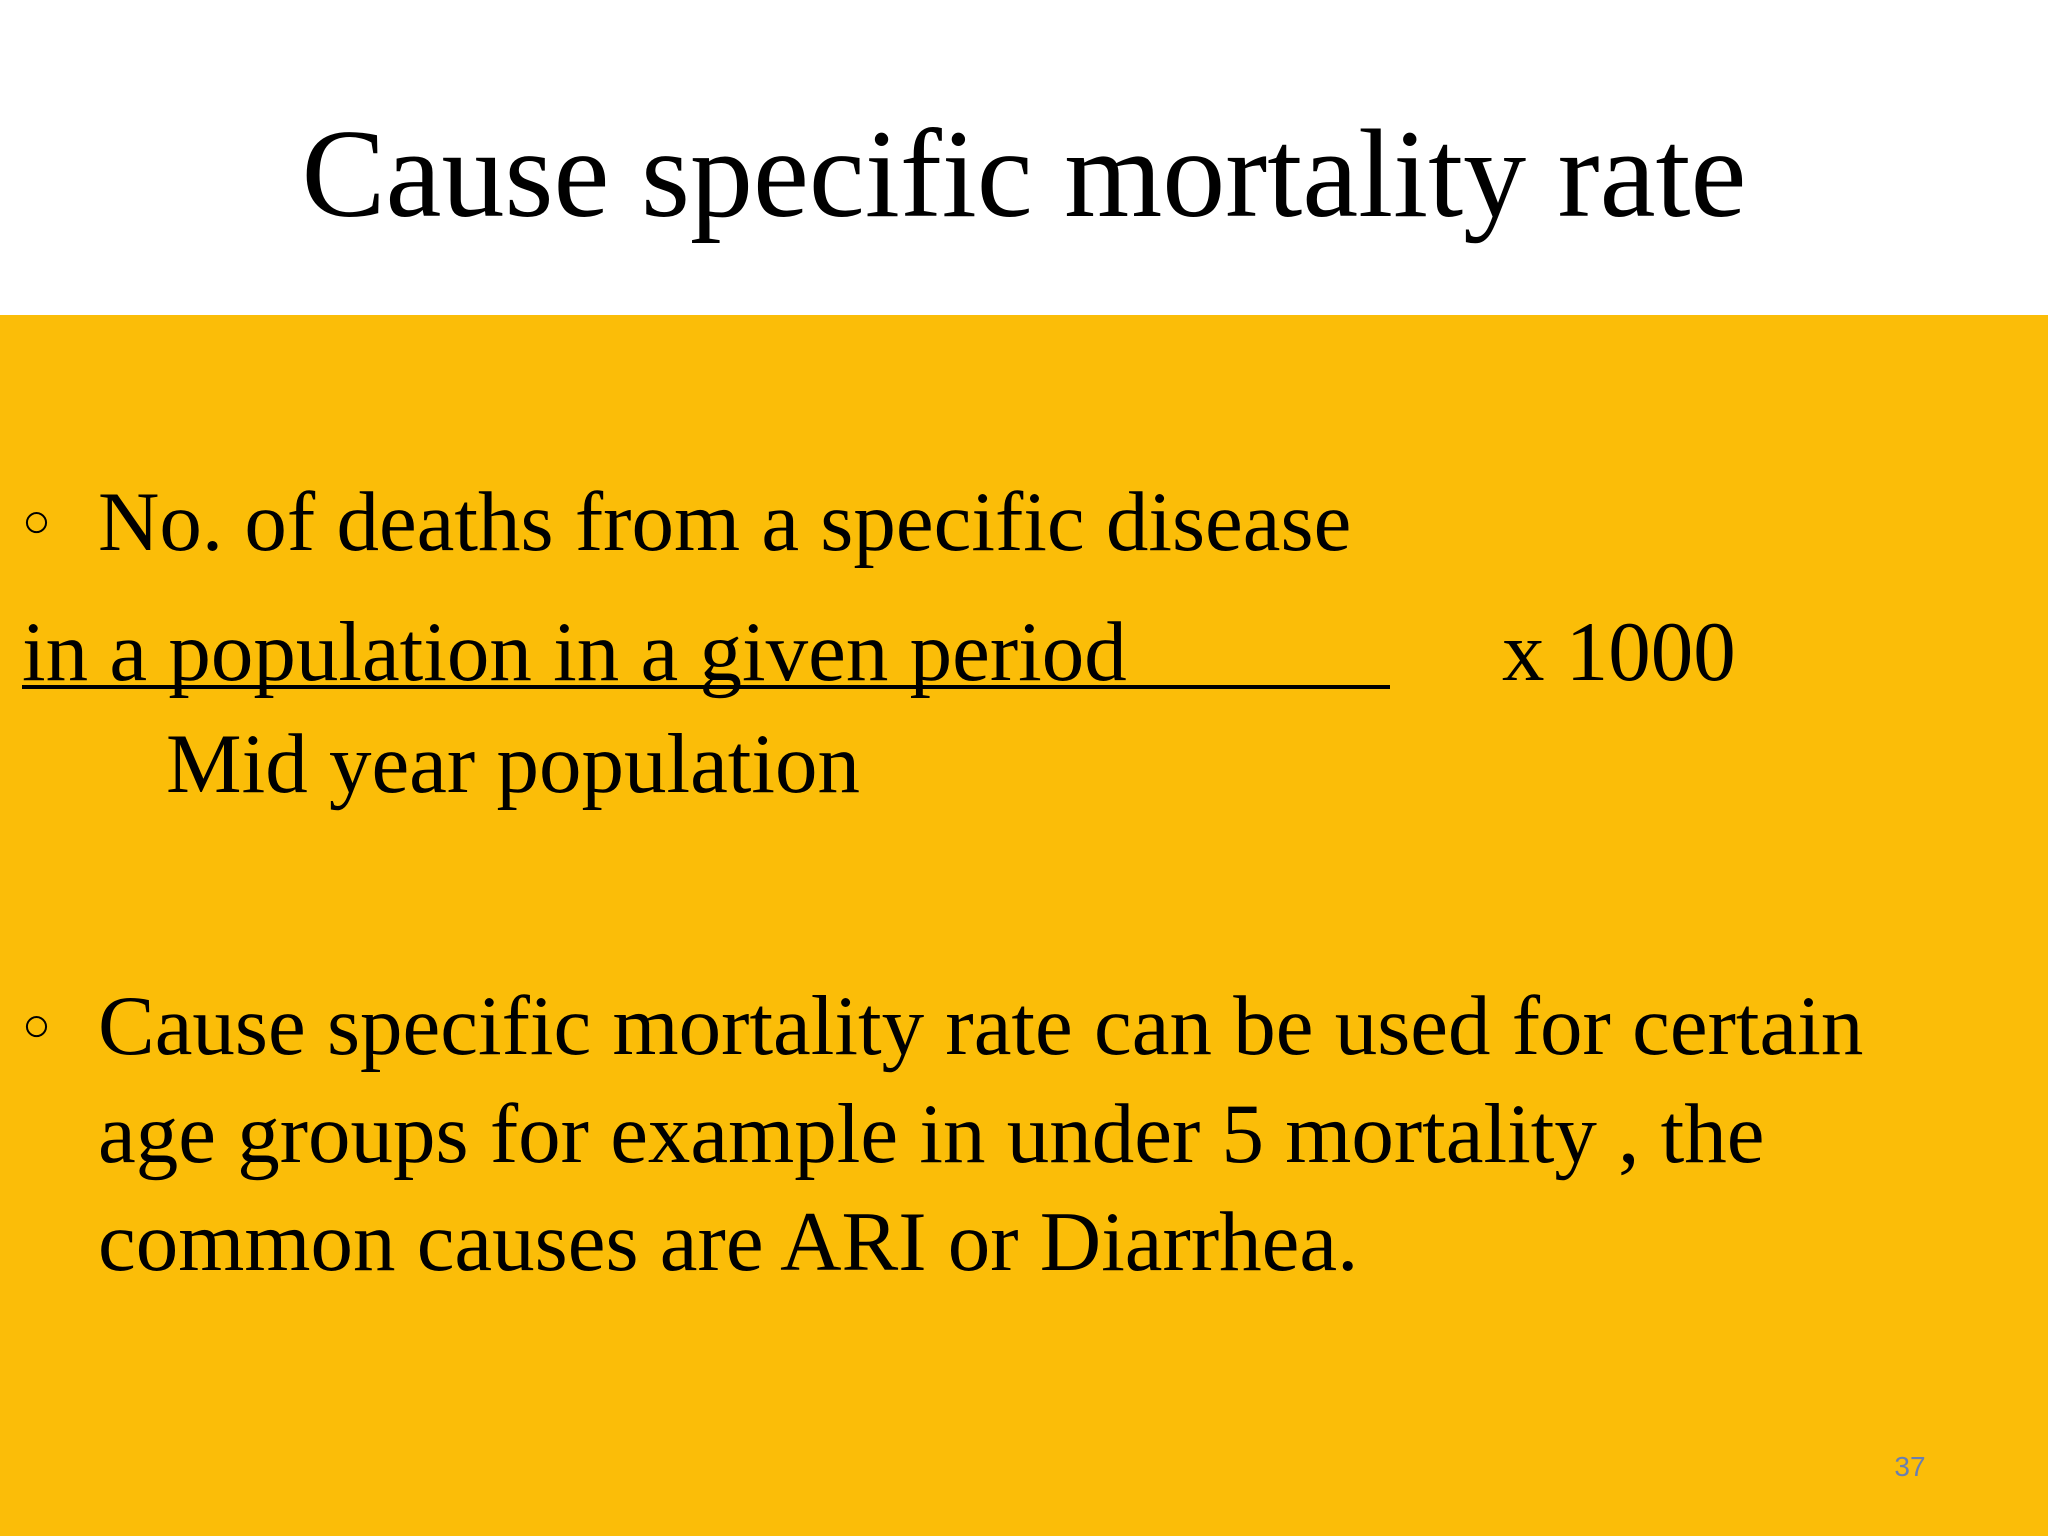  Describe the element at coordinates (1024, 174) in the screenshot. I see `slide-title: Cause specific mortality rate` at that location.